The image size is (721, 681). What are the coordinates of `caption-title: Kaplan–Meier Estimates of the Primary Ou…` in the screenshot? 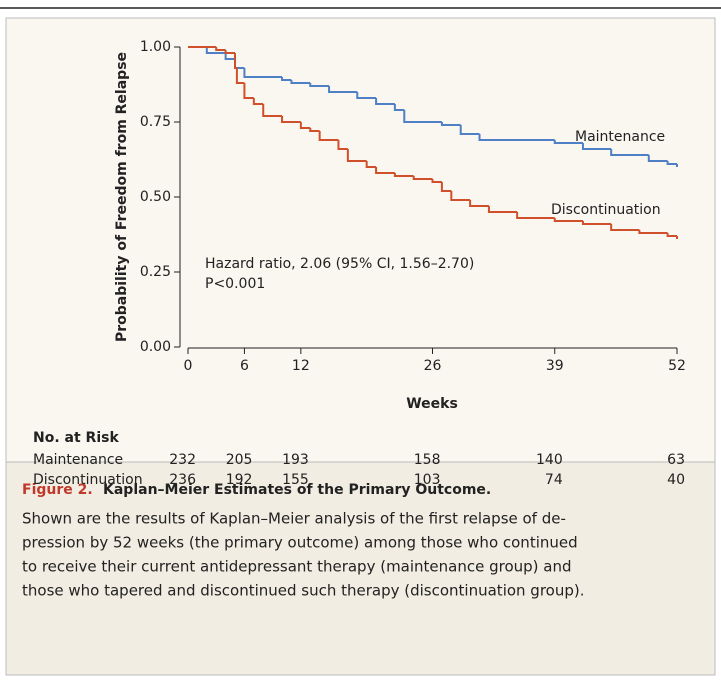 It's located at (297, 490).